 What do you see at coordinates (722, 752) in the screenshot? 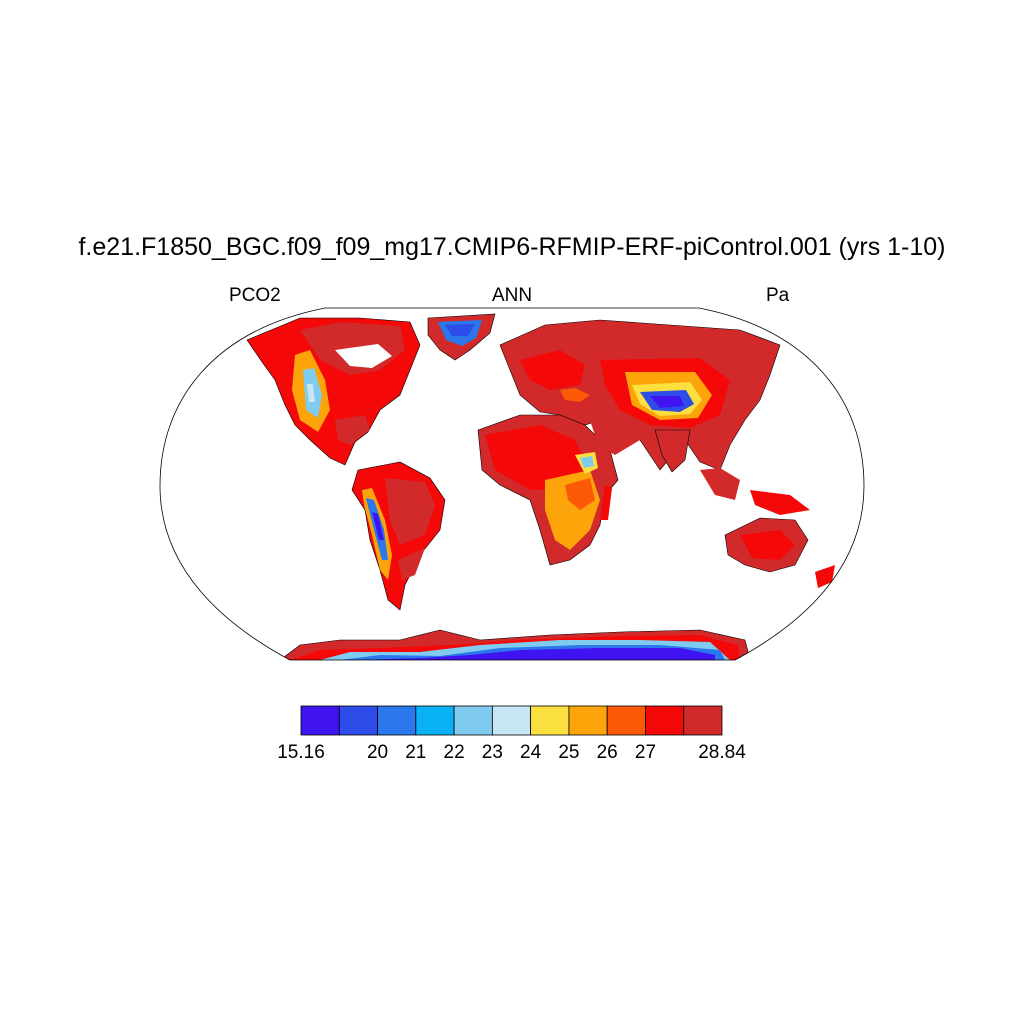
I see `colorbar-tick-label: 28.84` at bounding box center [722, 752].